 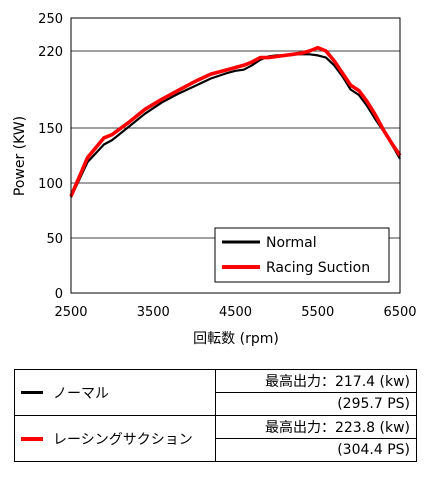 What do you see at coordinates (32, 438) in the screenshot?
I see `racing-line-swatch` at bounding box center [32, 438].